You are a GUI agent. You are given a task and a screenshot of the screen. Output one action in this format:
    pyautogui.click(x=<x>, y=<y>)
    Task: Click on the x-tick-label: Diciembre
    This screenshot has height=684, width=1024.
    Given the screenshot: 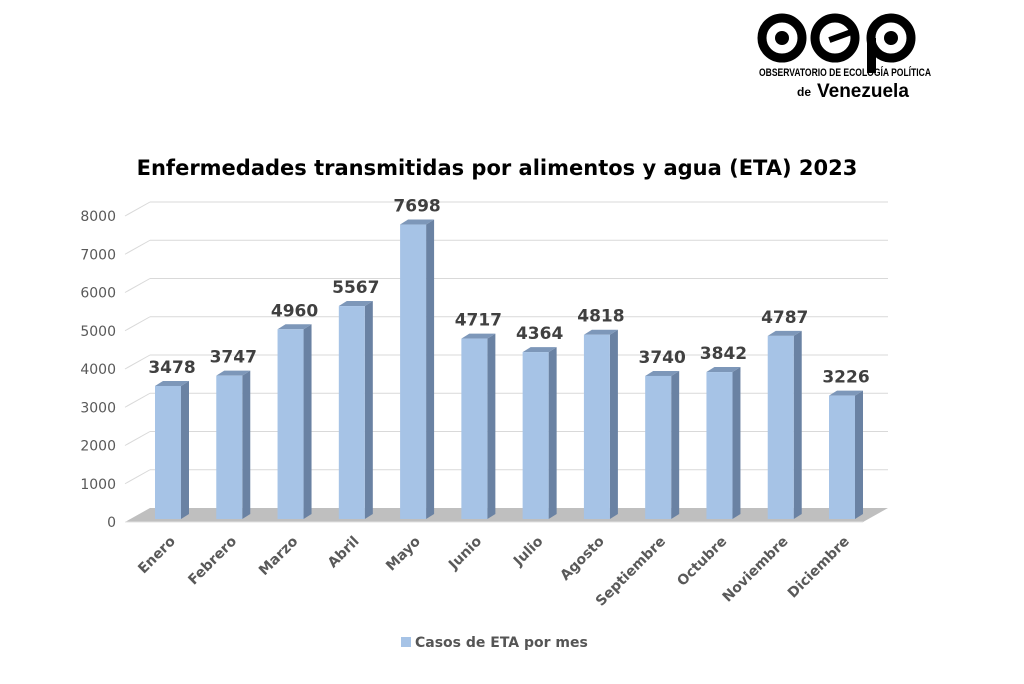 What is the action you would take?
    pyautogui.click(x=819, y=568)
    